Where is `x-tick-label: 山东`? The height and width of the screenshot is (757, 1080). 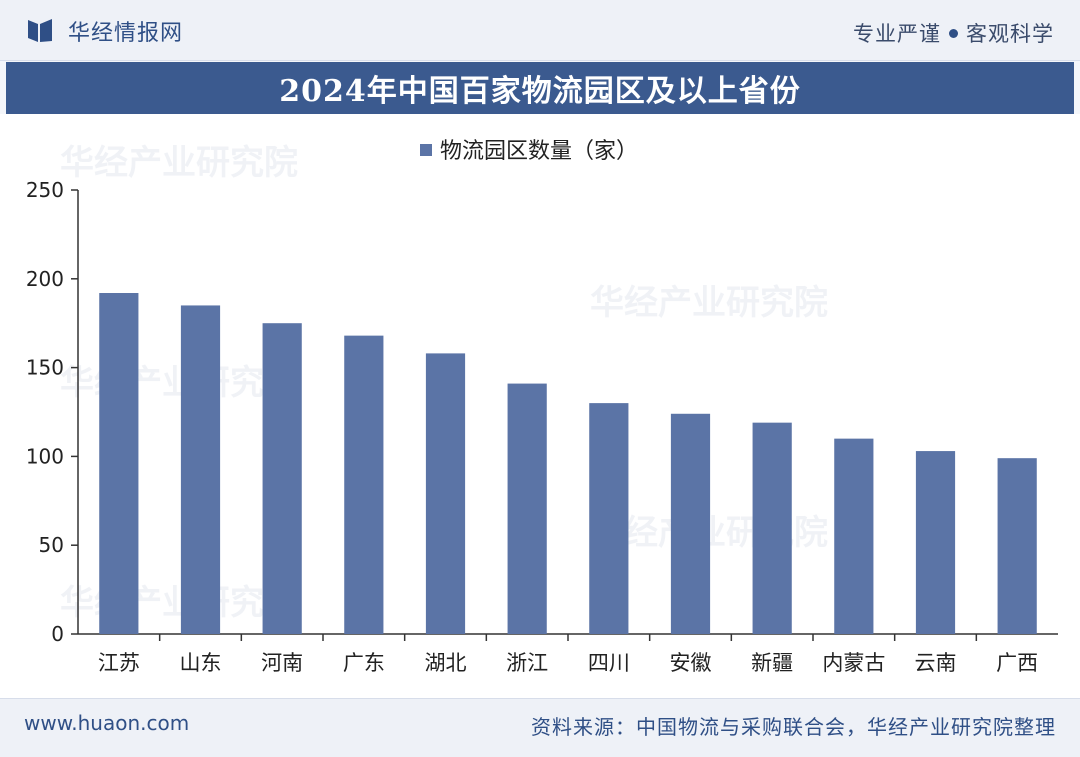 x-tick-label: 山东 is located at coordinates (201, 663).